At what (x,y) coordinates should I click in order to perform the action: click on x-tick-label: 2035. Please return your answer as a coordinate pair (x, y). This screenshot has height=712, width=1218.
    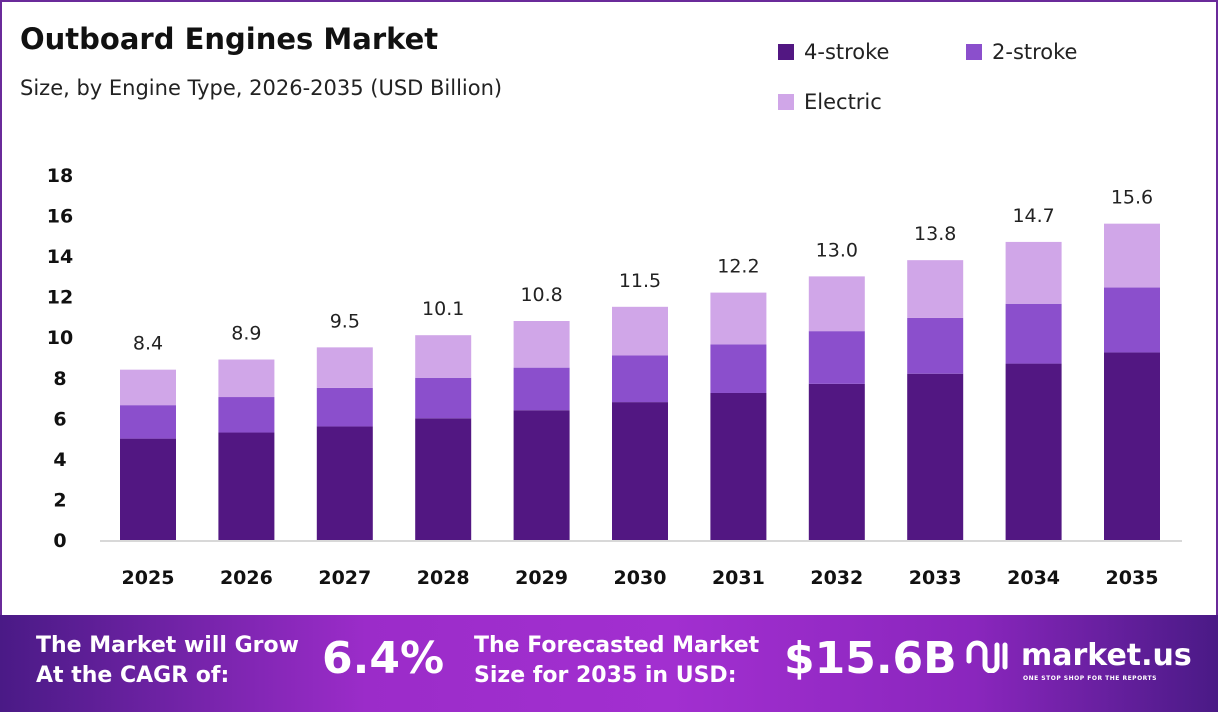
    Looking at the image, I should click on (1132, 578).